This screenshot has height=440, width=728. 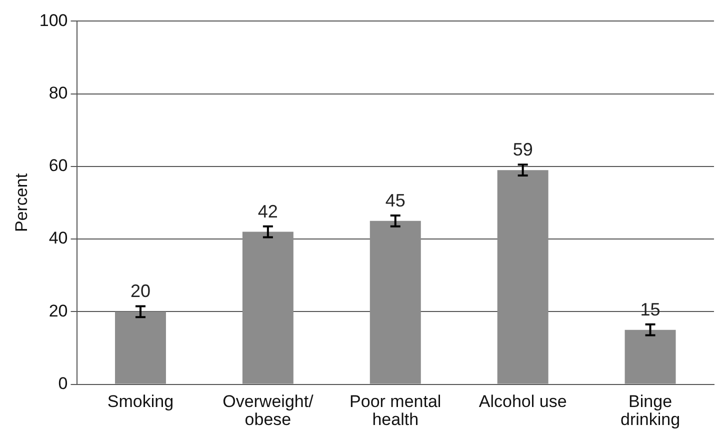 I want to click on data-label: 42, so click(x=268, y=211).